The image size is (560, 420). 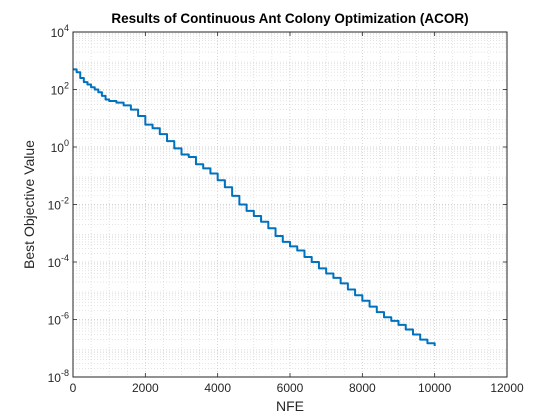 I want to click on x-tick-label: 10000, so click(x=435, y=388).